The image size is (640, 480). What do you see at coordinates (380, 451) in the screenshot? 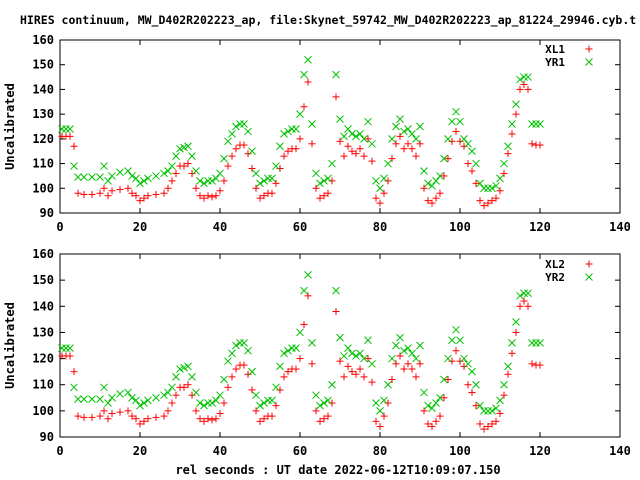
I see `x-tick-label: 80` at bounding box center [380, 451].